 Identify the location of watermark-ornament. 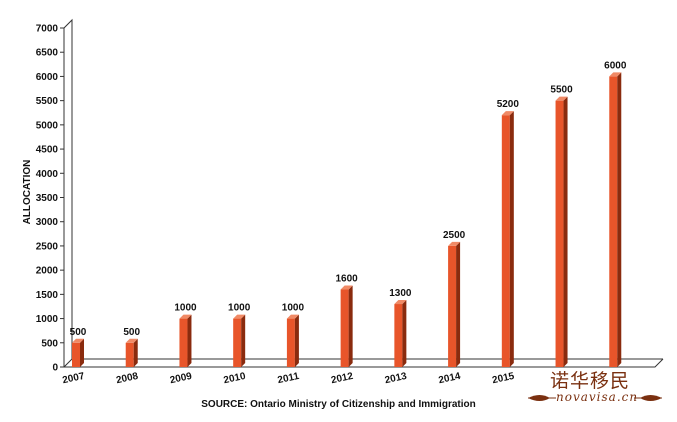
(595, 398).